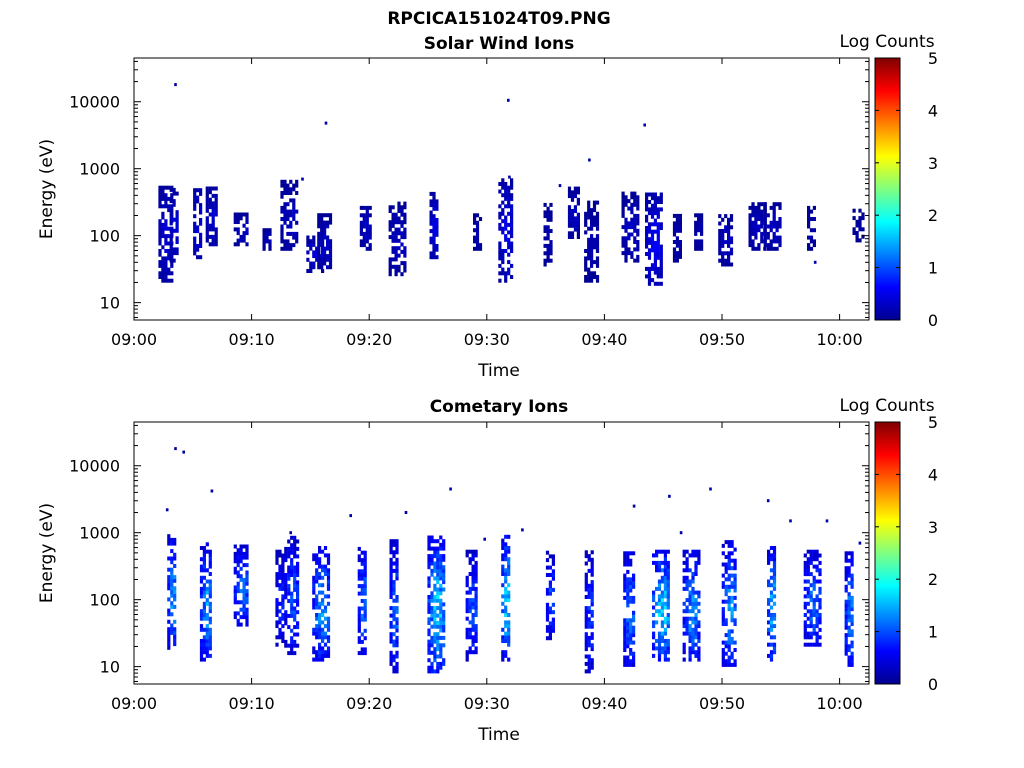 The height and width of the screenshot is (768, 1024). I want to click on panel-2-xtick-label: 09:10, so click(252, 703).